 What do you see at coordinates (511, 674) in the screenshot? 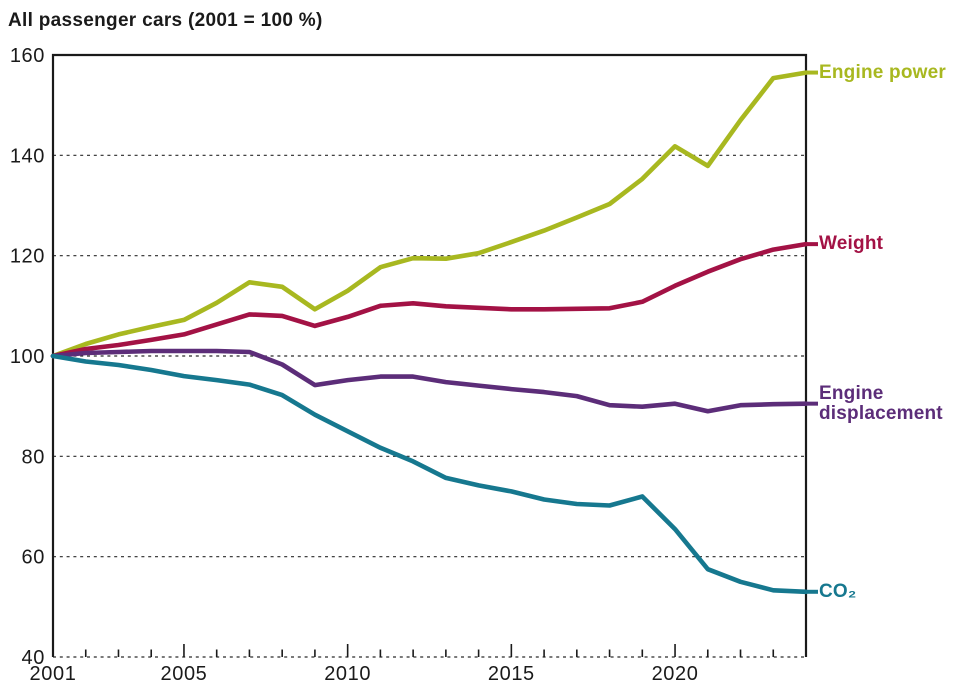
I see `x-axis-label-2015: 2015` at bounding box center [511, 674].